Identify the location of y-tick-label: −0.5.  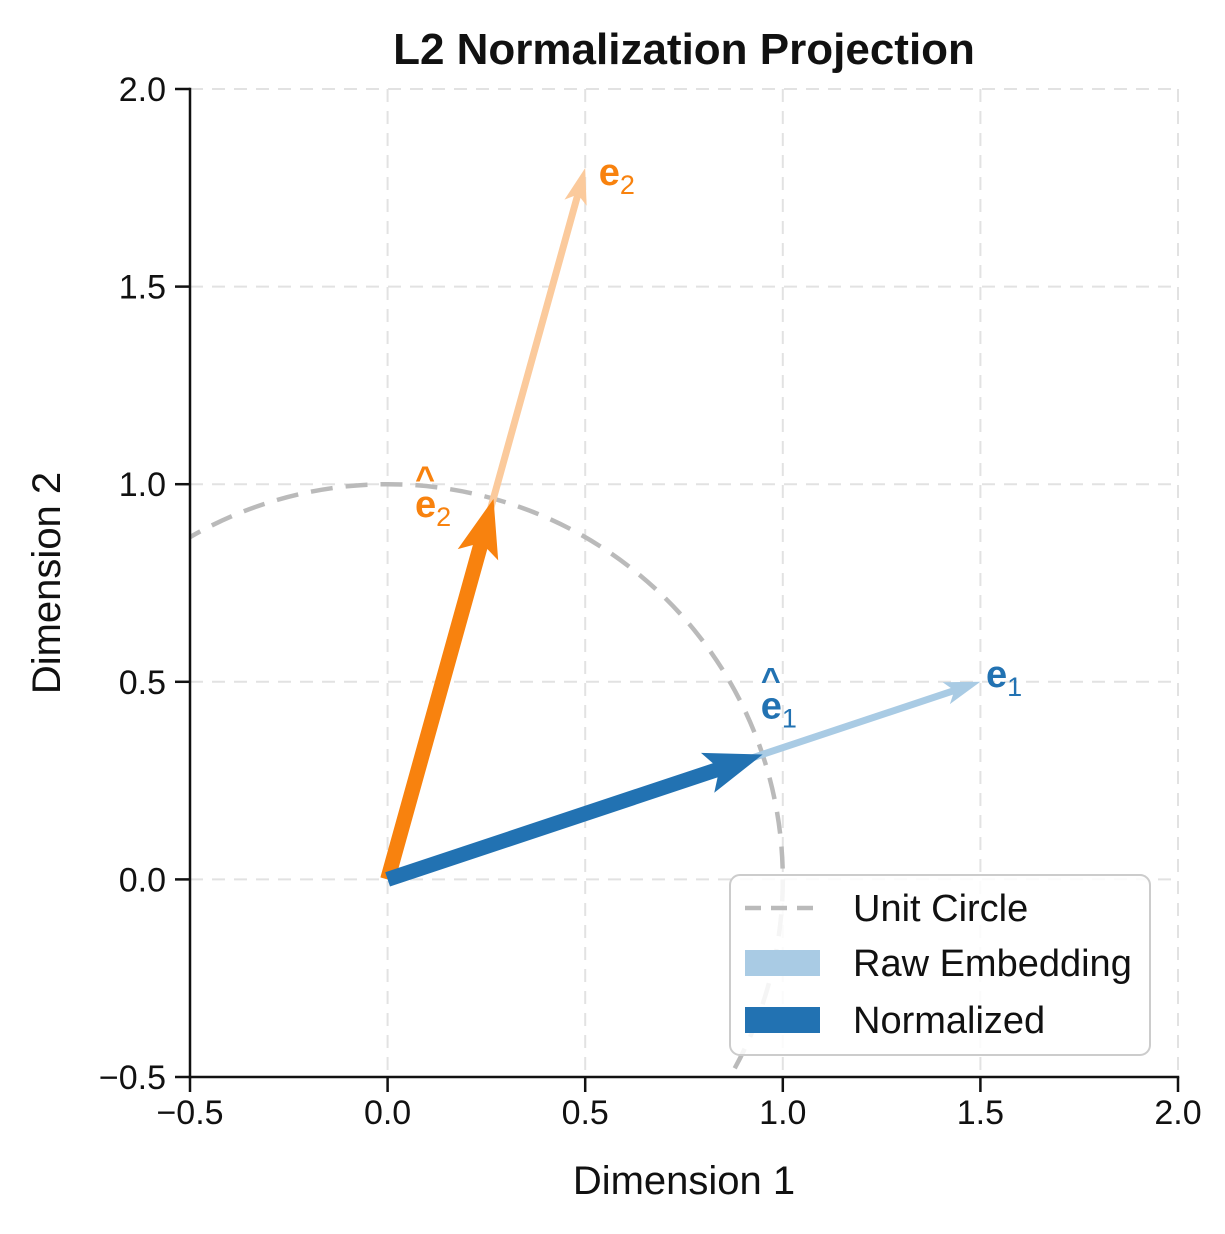
(132, 1078).